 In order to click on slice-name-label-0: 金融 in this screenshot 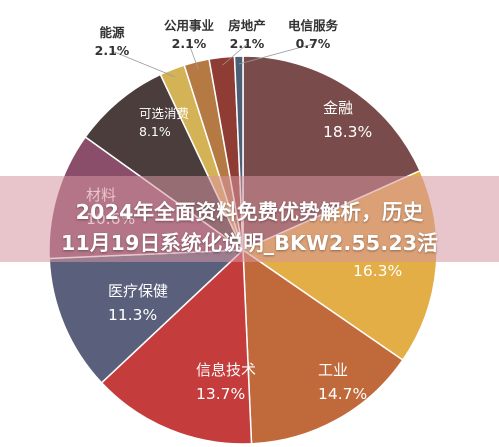, I will do `click(338, 108)`.